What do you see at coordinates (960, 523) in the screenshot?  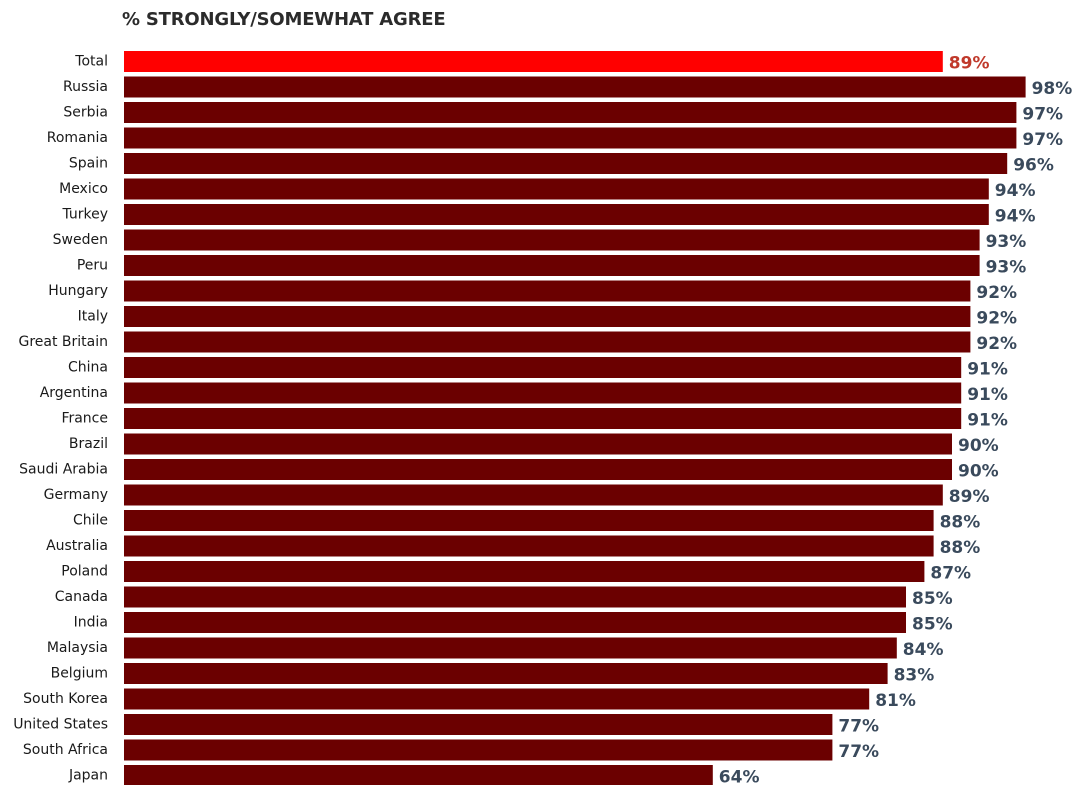 I see `value-label-chile: 88%` at bounding box center [960, 523].